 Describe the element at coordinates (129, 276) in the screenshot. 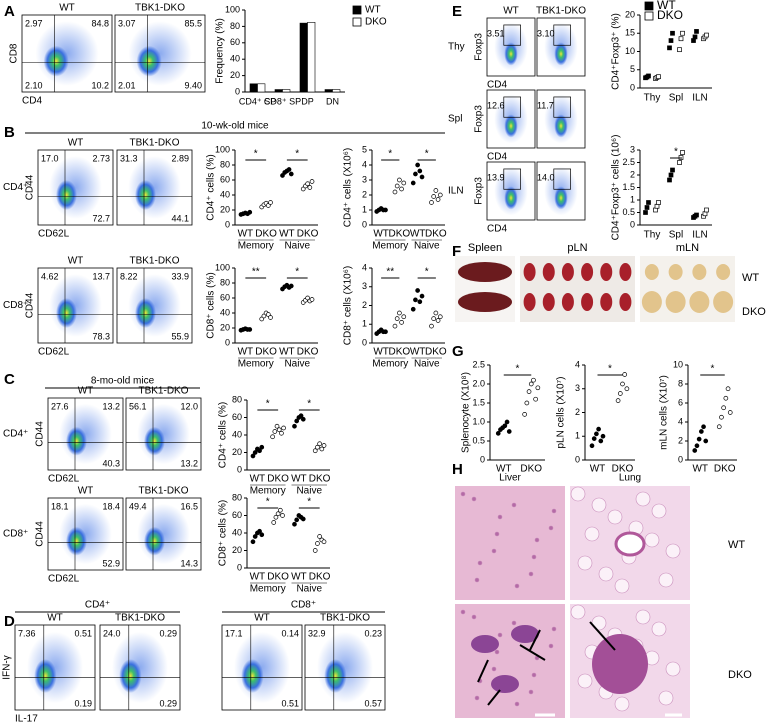

I see `quadrant-value: 8.22` at that location.